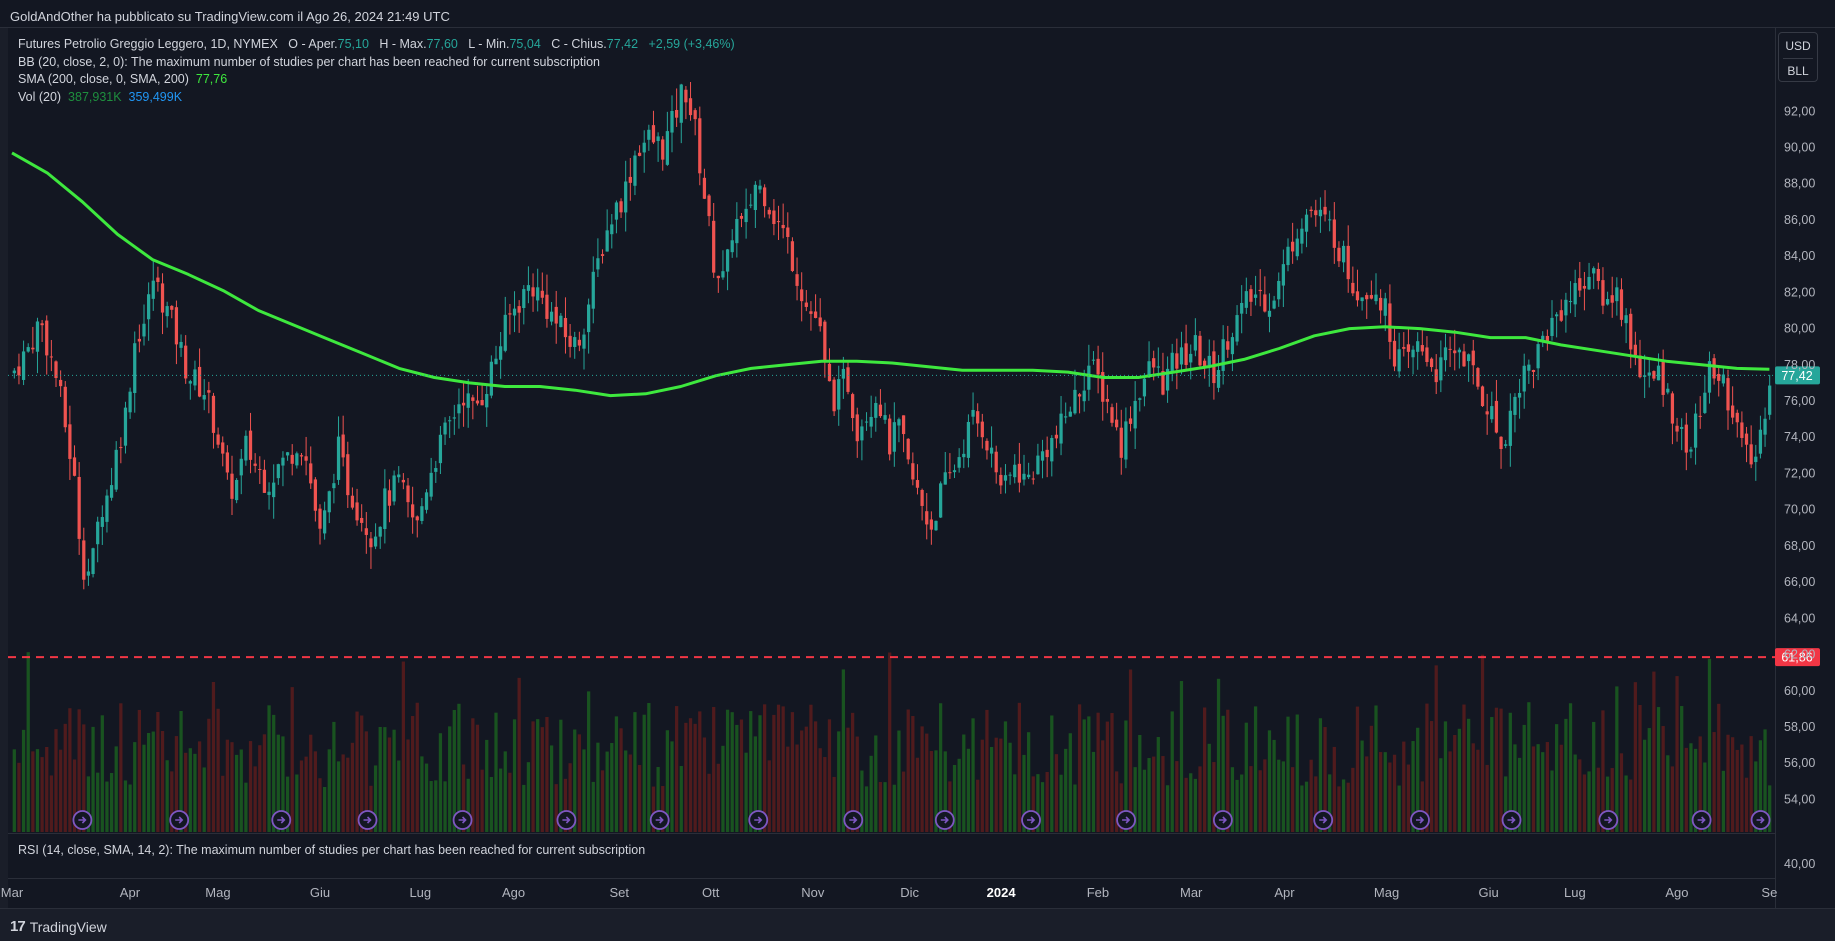  Describe the element at coordinates (1798, 46) in the screenshot. I see `currency-label: USD` at that location.